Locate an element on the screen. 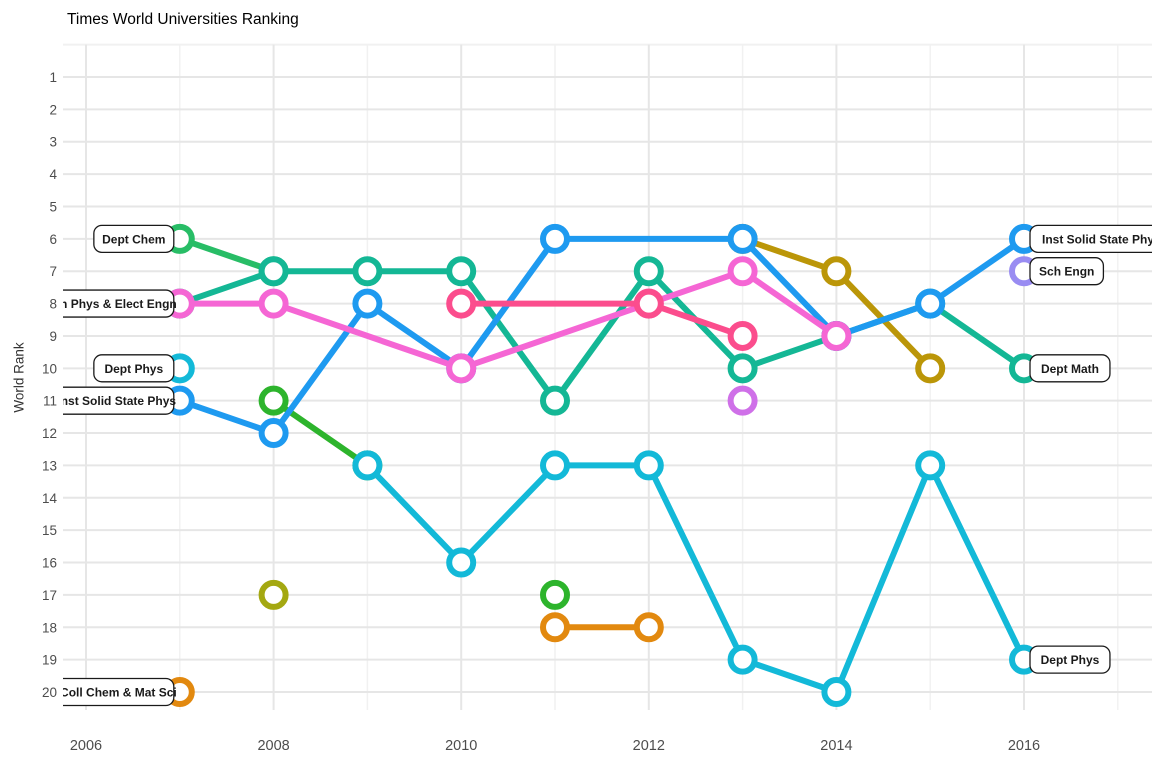 The image size is (1152, 768). series-label-text: Coll Chem & Mat Sci is located at coordinates (118, 692).